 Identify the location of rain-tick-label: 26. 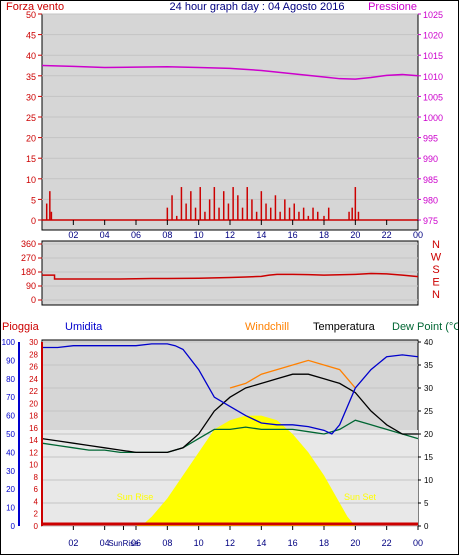
(33, 367).